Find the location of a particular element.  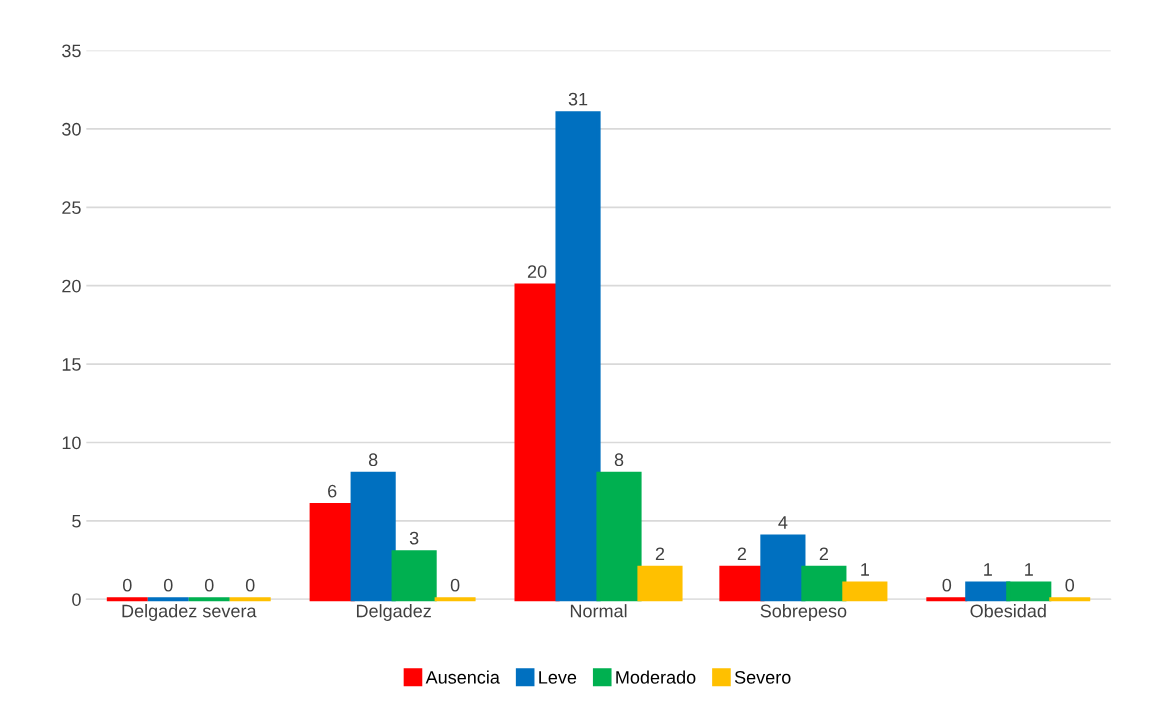

x-tick-label: Obesidad is located at coordinates (1008, 611).